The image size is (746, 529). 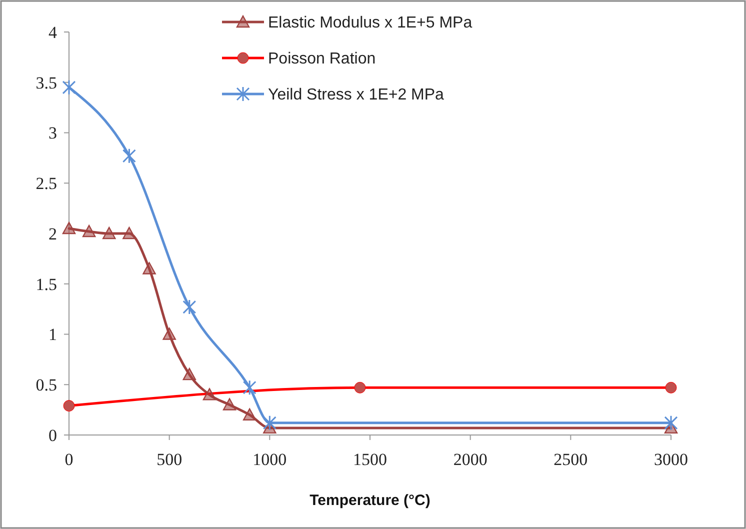 What do you see at coordinates (370, 459) in the screenshot?
I see `x-tick-label: 1500` at bounding box center [370, 459].